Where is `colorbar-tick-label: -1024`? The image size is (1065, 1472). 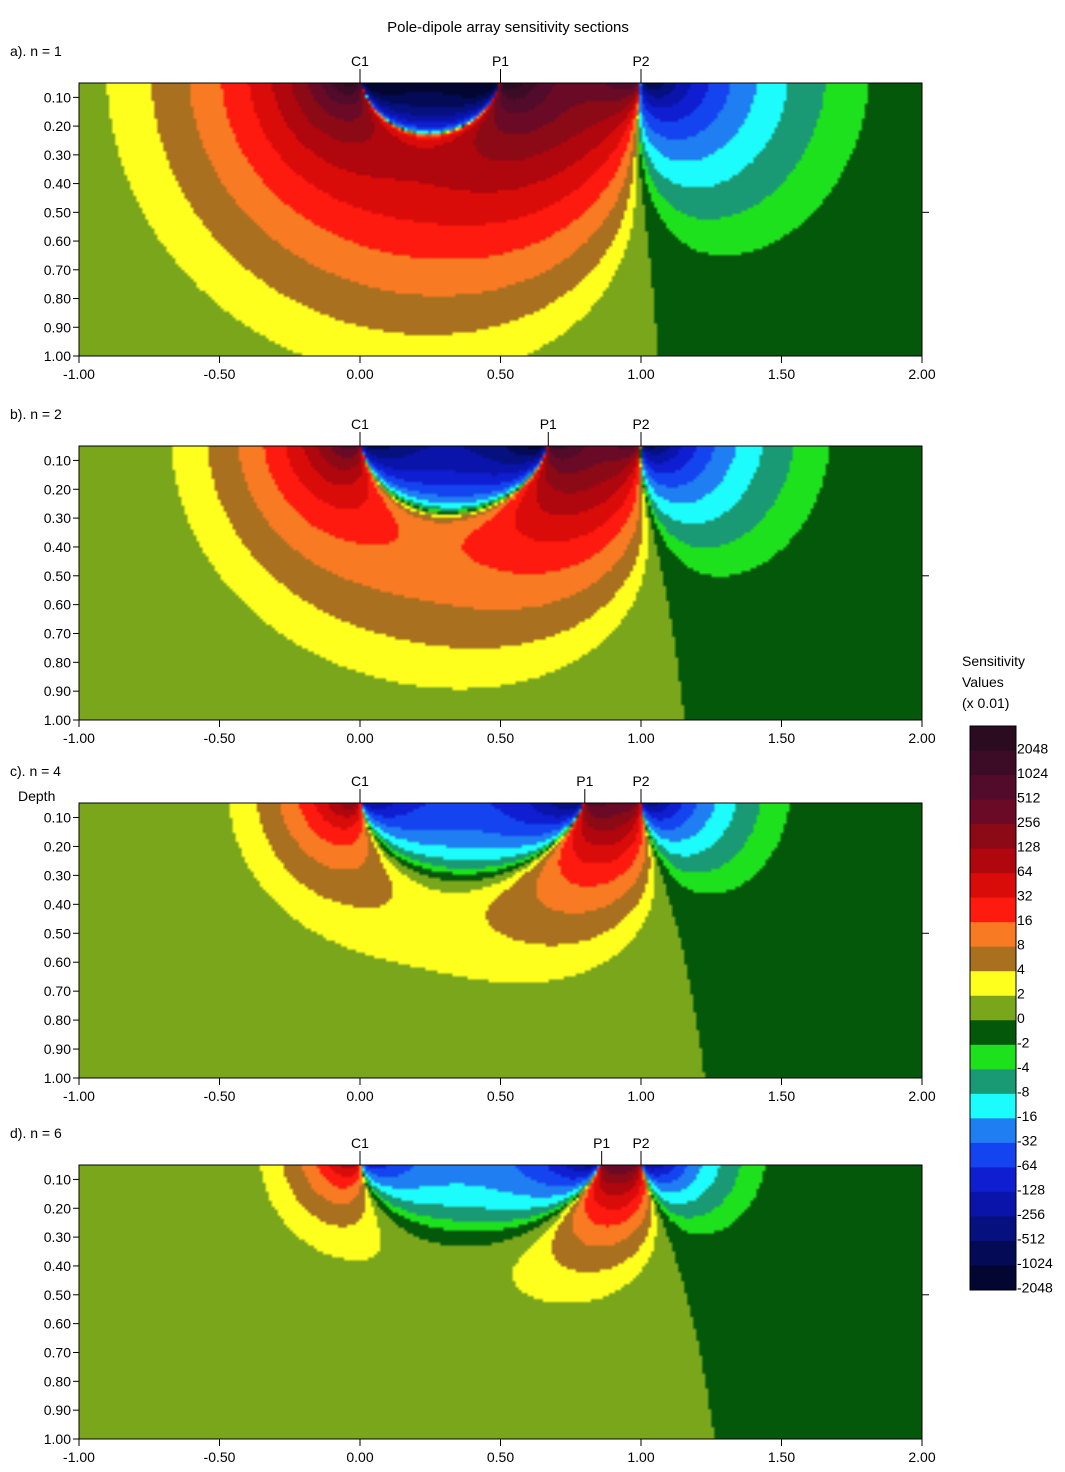 colorbar-tick-label: -1024 is located at coordinates (1035, 1263).